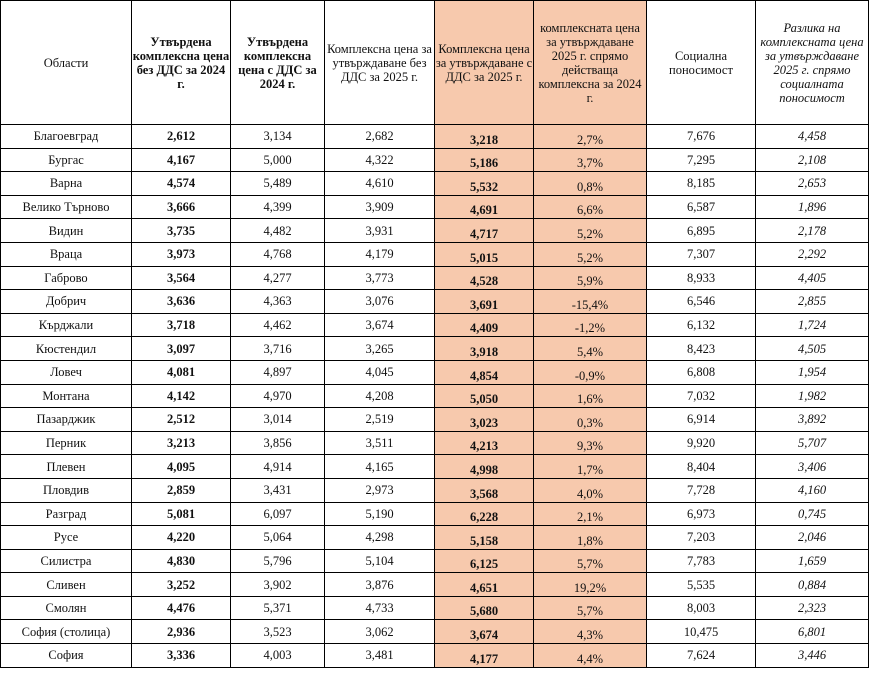  What do you see at coordinates (277, 514) in the screenshot?
I see `price-vat-2024-cell: 6,097` at bounding box center [277, 514].